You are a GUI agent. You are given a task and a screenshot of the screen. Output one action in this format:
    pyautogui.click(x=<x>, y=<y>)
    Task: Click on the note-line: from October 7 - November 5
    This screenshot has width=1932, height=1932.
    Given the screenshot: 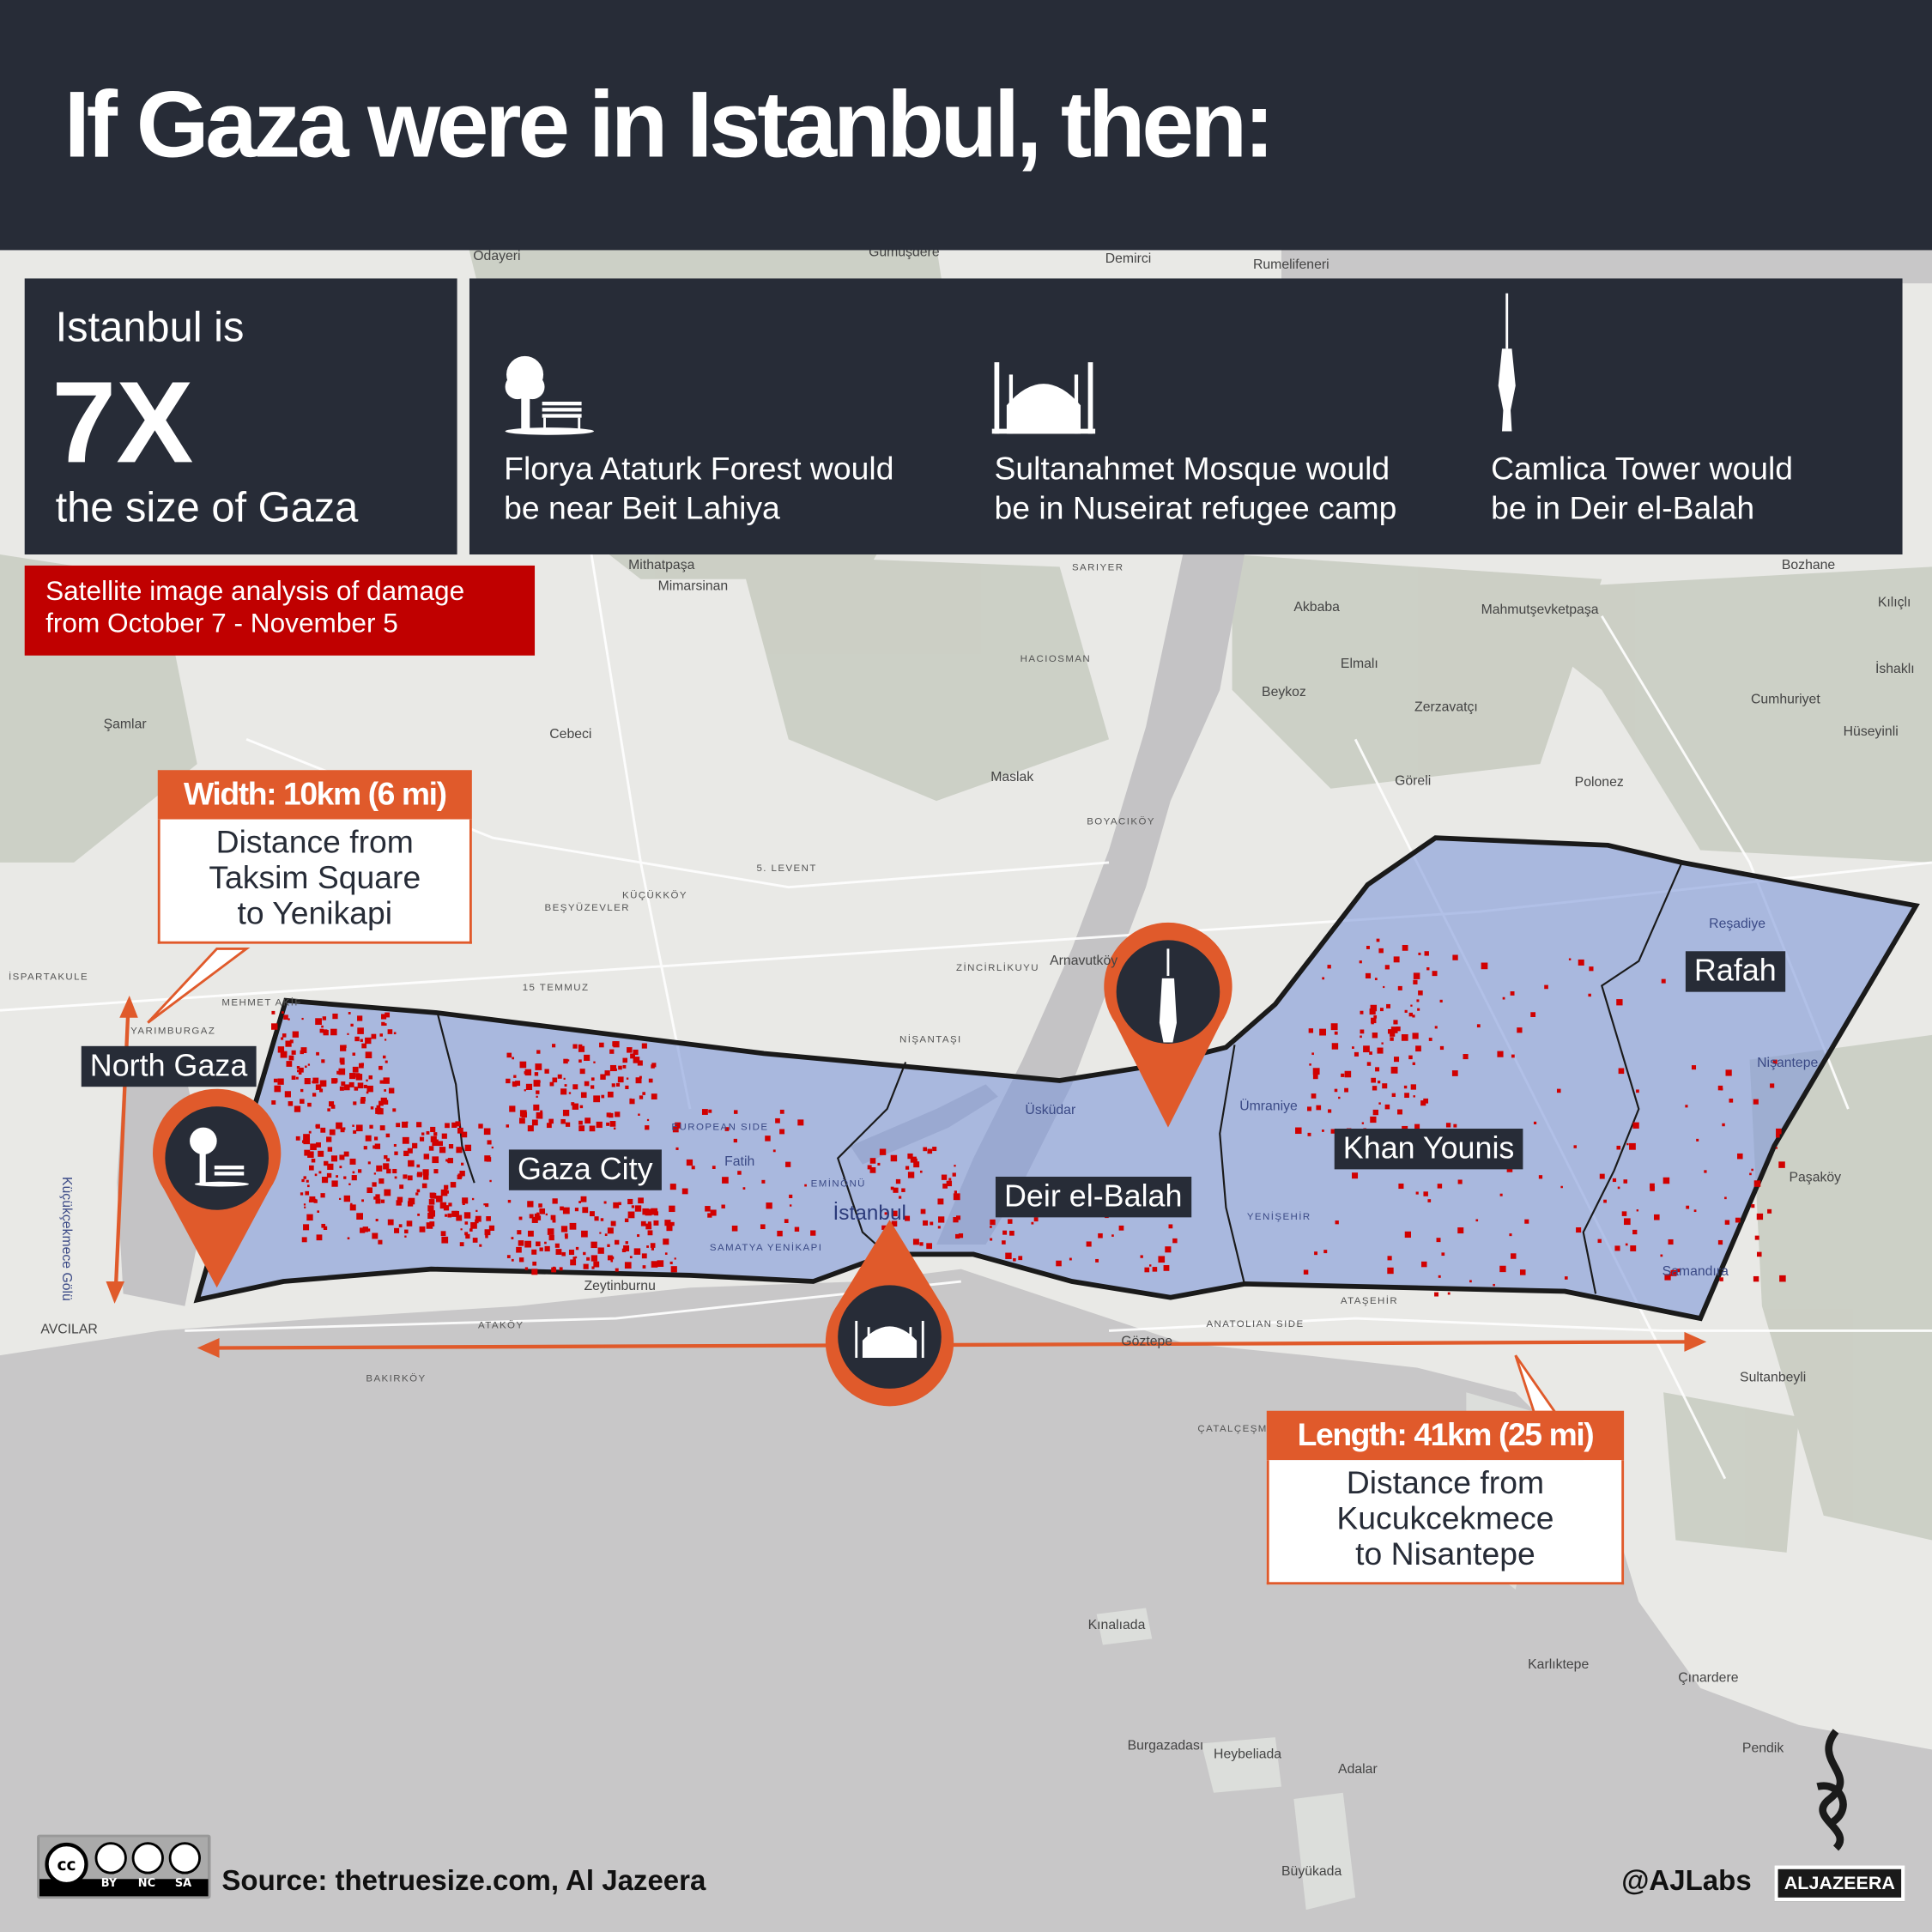 What is the action you would take?
    pyautogui.click(x=222, y=623)
    